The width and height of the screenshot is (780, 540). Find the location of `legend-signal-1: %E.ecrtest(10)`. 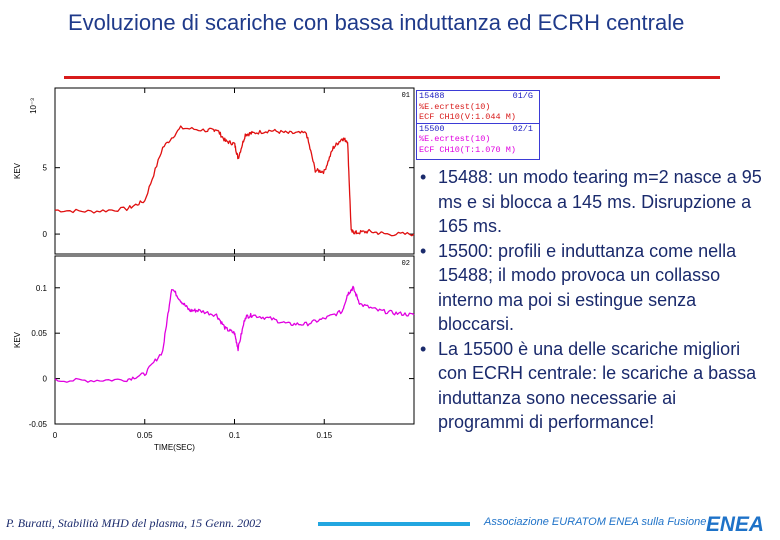

legend-signal-1: %E.ecrtest(10) is located at coordinates (455, 106).